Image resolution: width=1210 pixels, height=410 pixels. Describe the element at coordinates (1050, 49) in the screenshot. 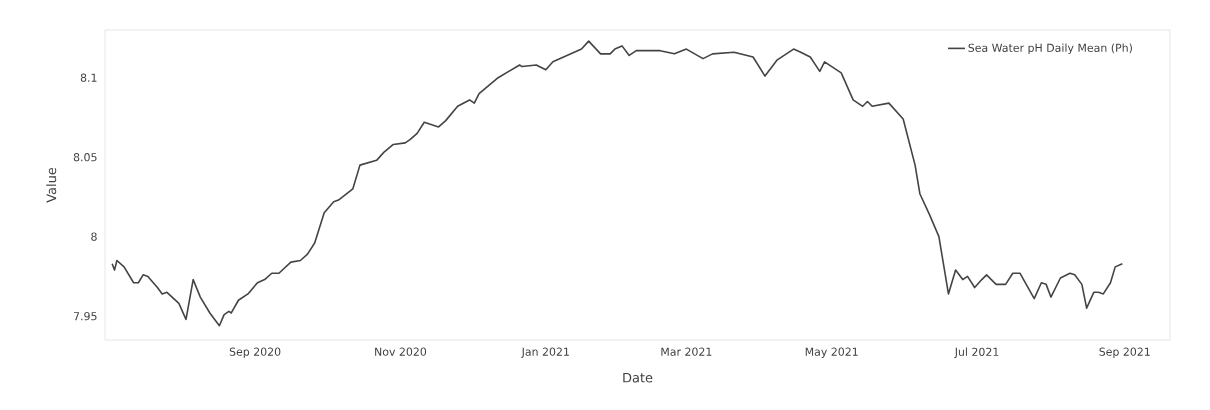

I see `legend-label: Sea Water pH Daily Mean (Ph)` at that location.